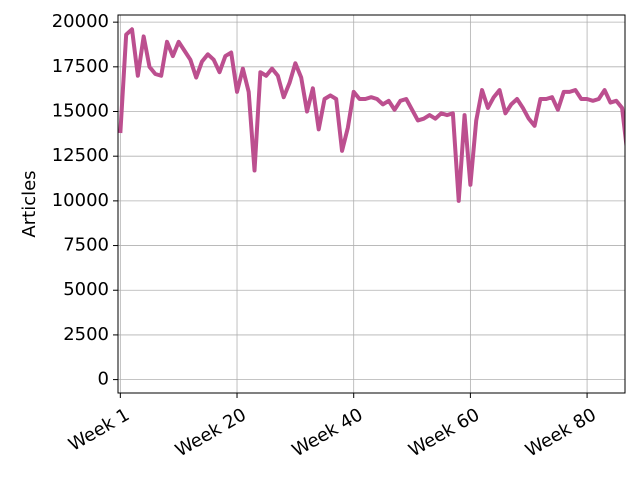 This screenshot has width=640, height=484. What do you see at coordinates (444, 432) in the screenshot?
I see `x-tick-label: Week 60` at bounding box center [444, 432].